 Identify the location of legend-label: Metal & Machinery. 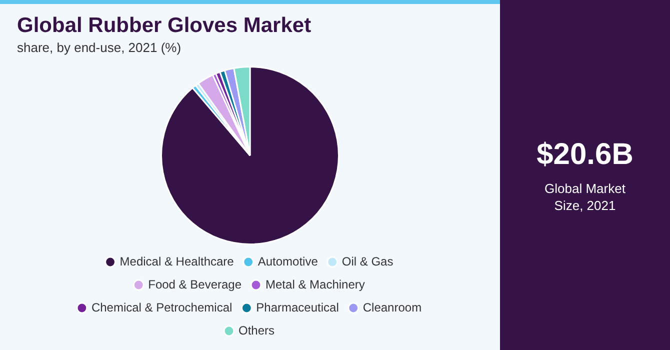
(315, 284).